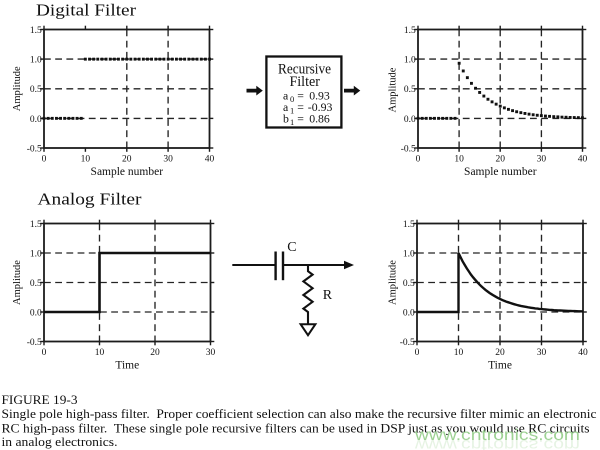 The width and height of the screenshot is (600, 450). What do you see at coordinates (40, 399) in the screenshot?
I see `svg-text: FIGURE 19-3` at bounding box center [40, 399].